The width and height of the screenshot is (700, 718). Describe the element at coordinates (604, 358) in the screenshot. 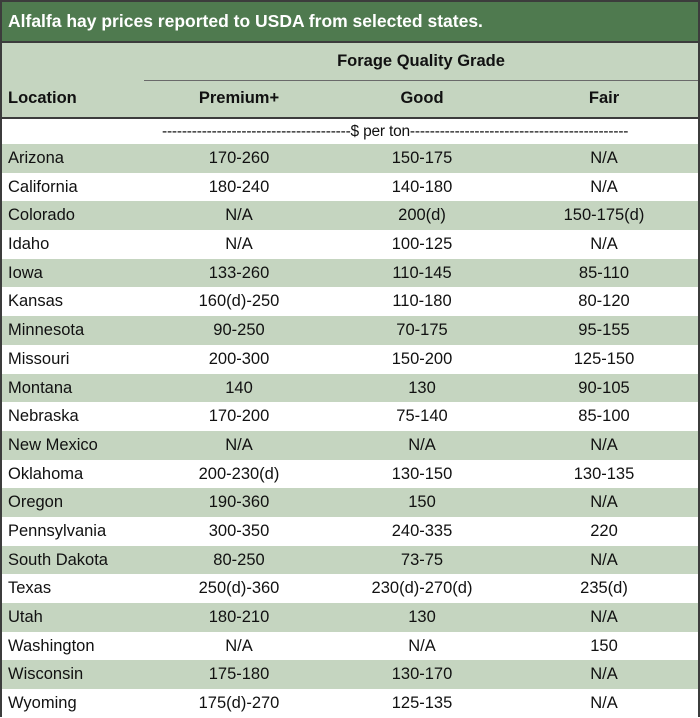

I see `fair-cell: 125-150` at that location.